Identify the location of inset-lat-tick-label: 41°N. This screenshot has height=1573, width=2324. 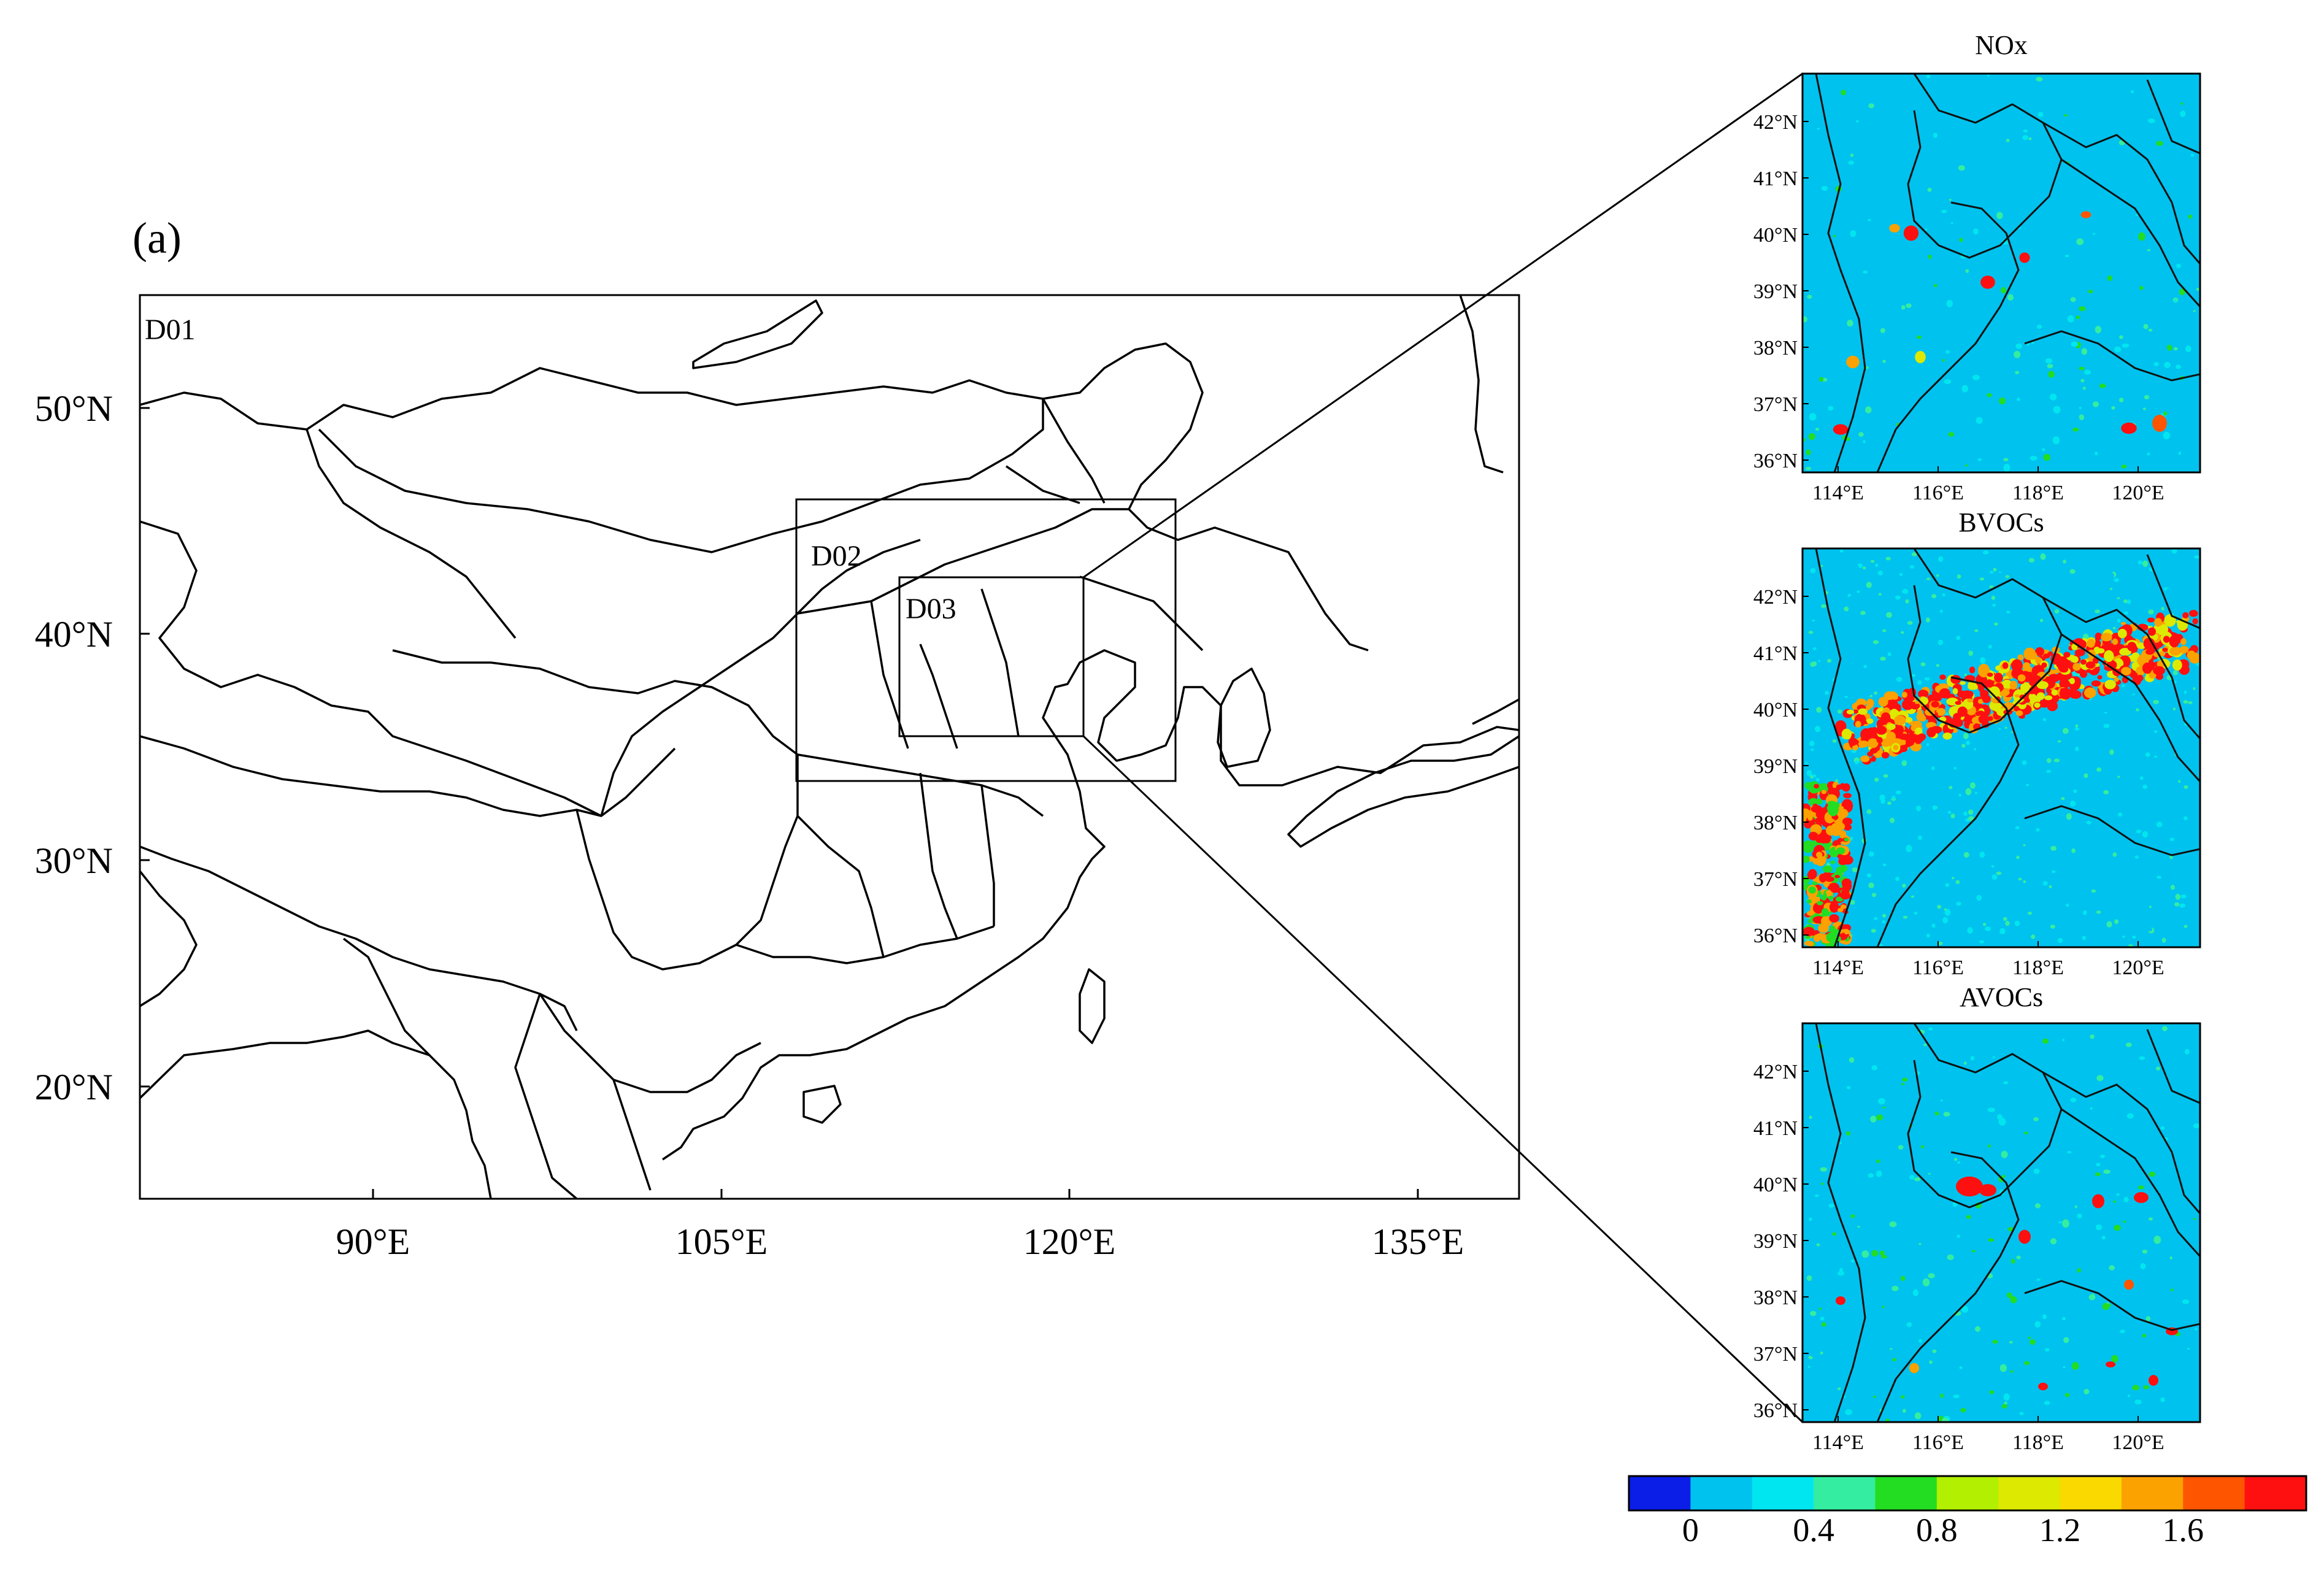
(1775, 654).